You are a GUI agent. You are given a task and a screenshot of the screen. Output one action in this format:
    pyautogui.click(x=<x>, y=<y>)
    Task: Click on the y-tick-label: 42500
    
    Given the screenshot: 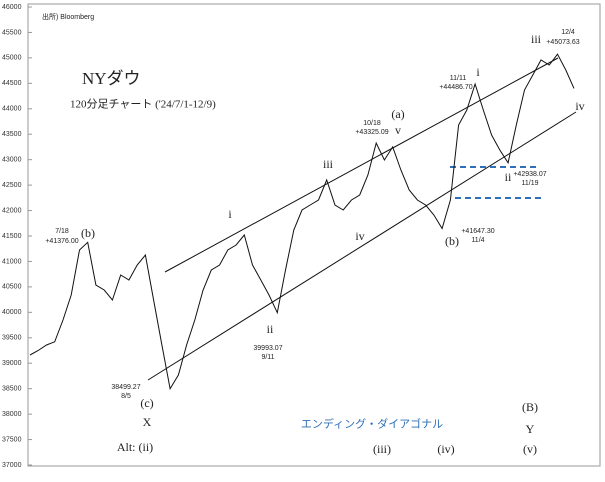 What is the action you would take?
    pyautogui.click(x=12, y=185)
    